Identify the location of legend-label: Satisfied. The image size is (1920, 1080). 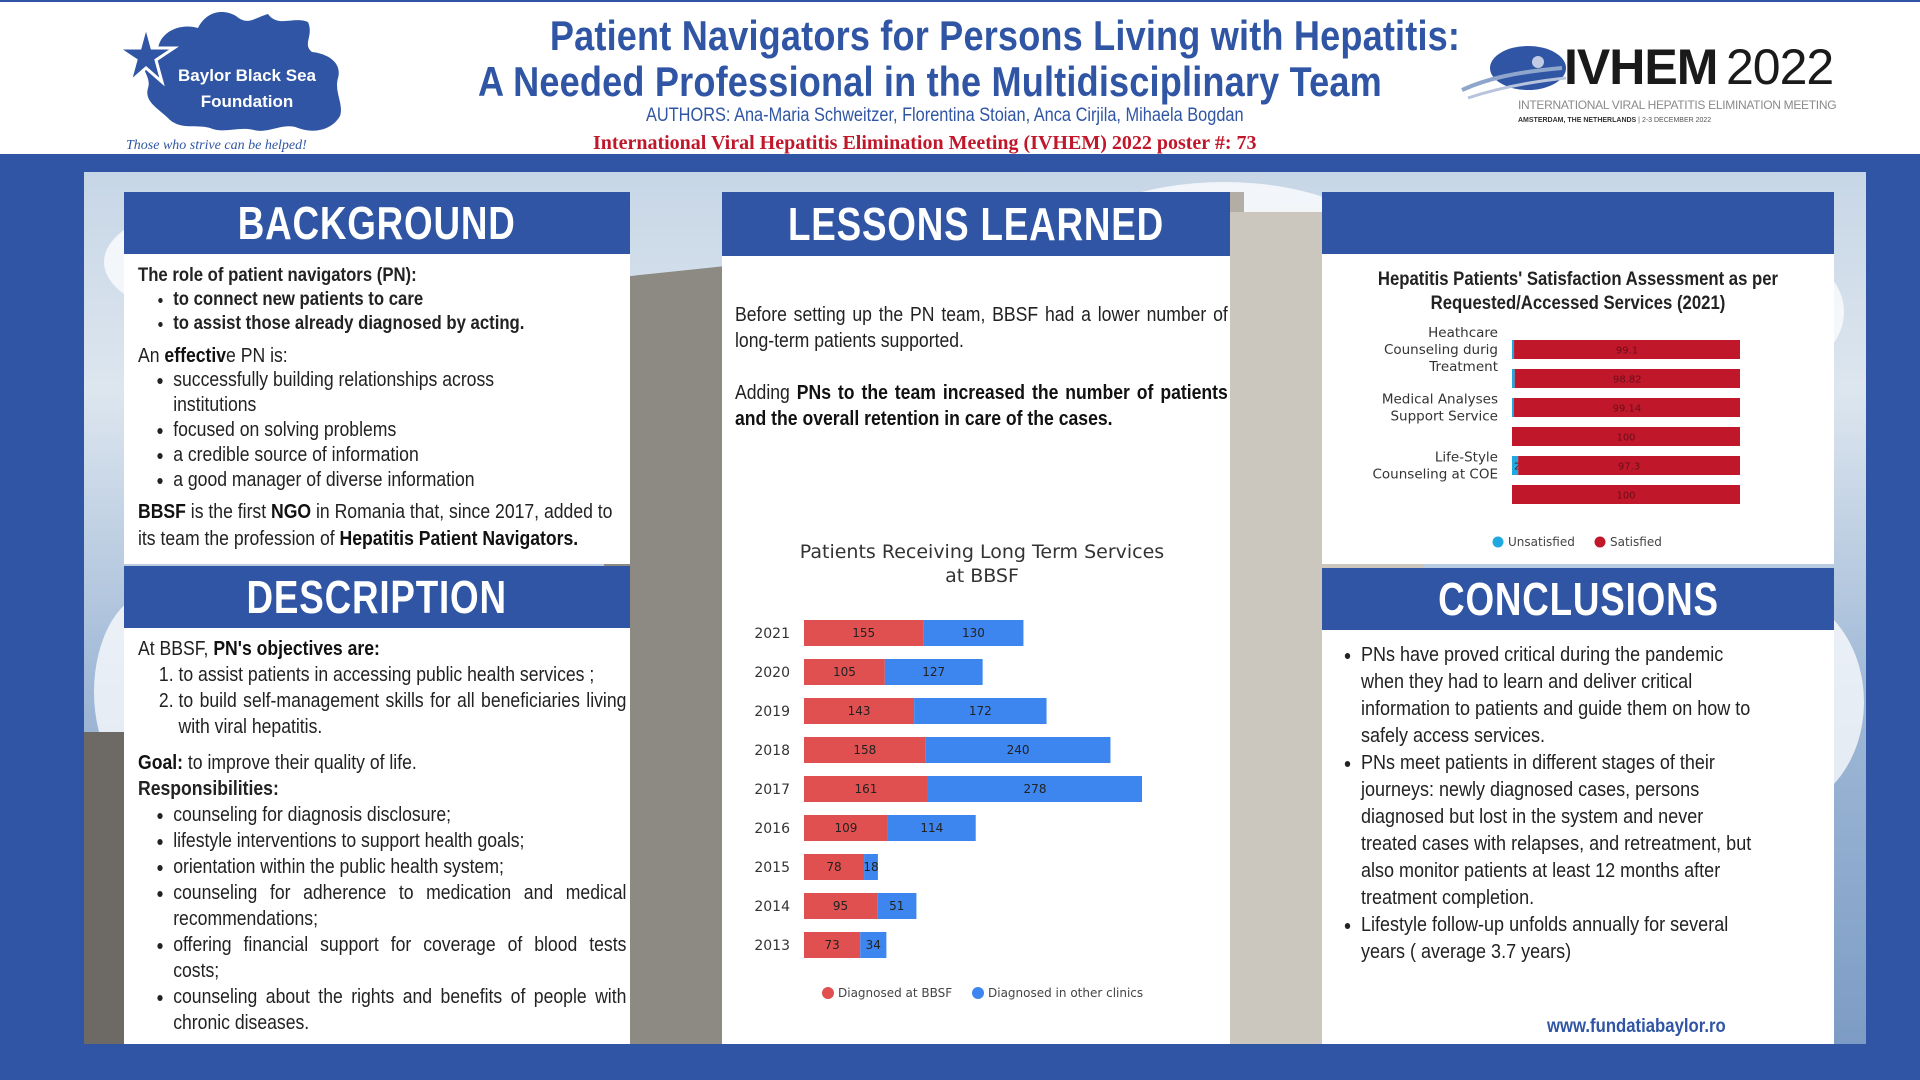
(1636, 542).